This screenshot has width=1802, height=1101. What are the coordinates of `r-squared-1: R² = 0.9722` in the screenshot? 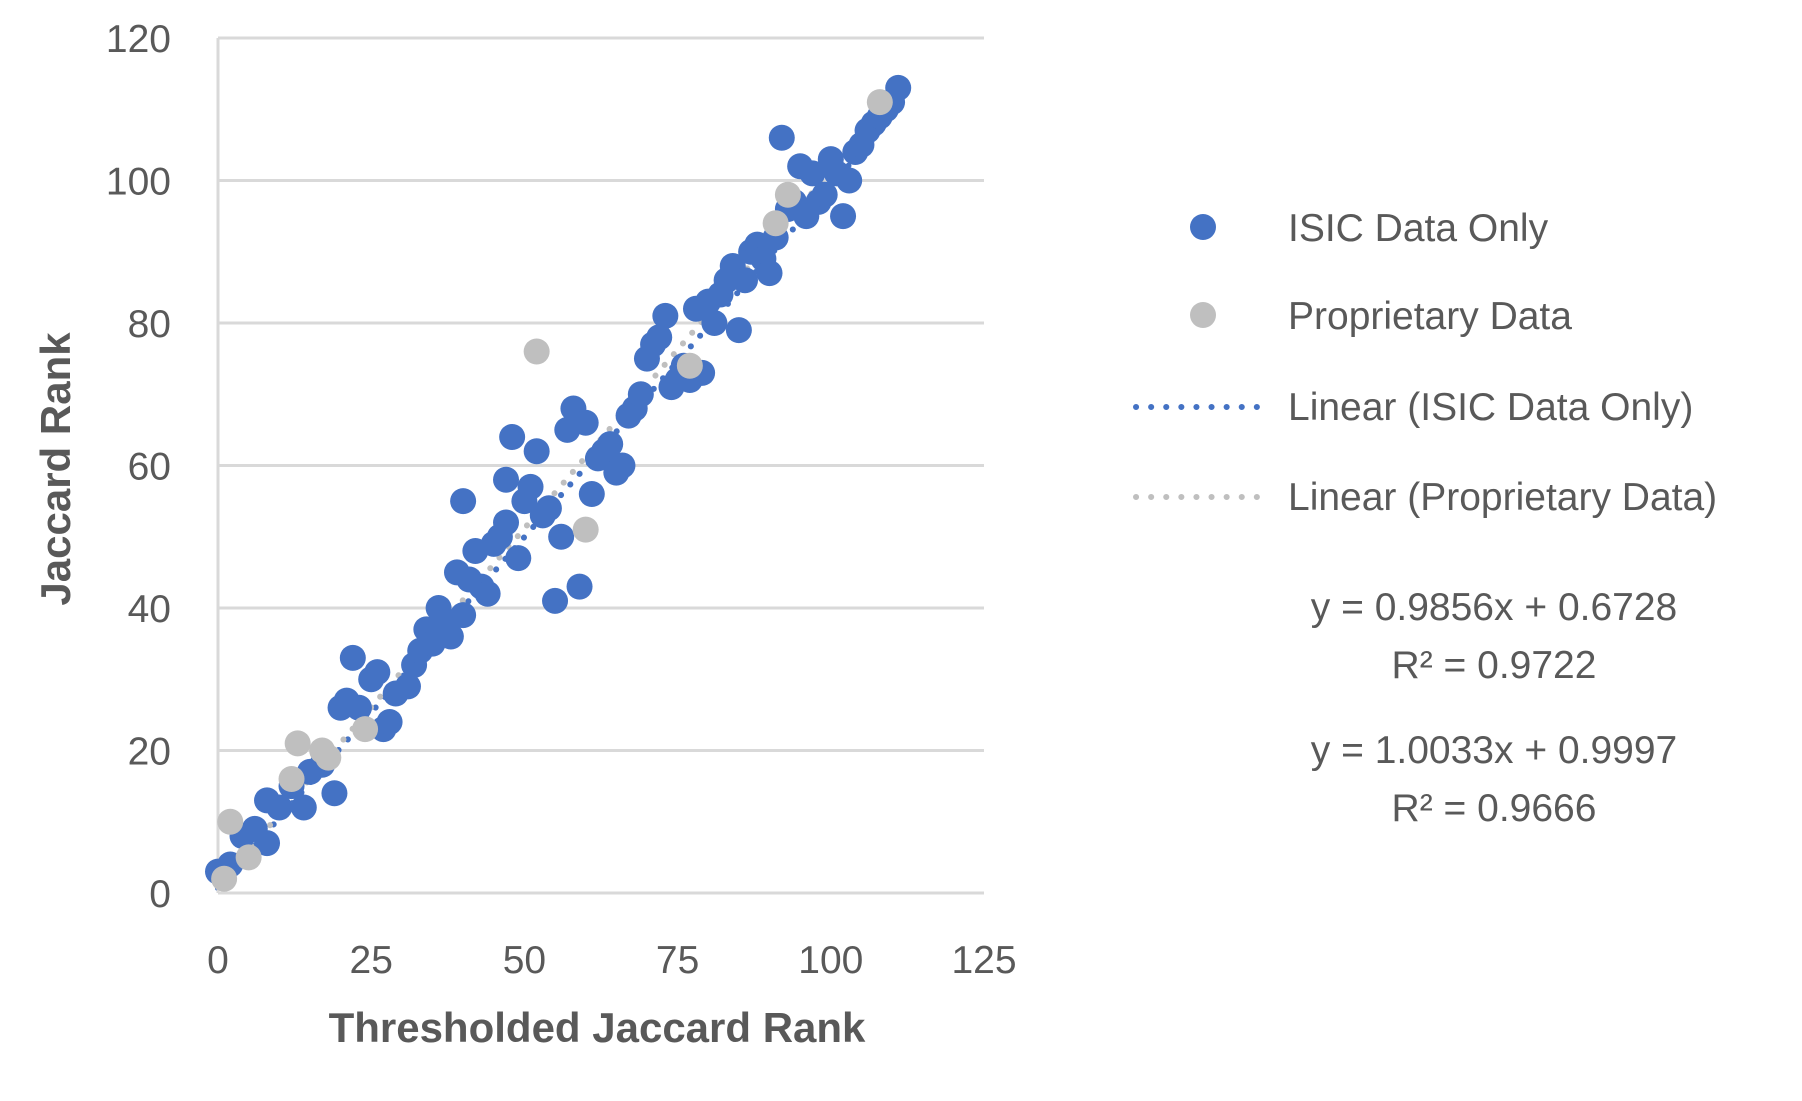 It's located at (1494, 665).